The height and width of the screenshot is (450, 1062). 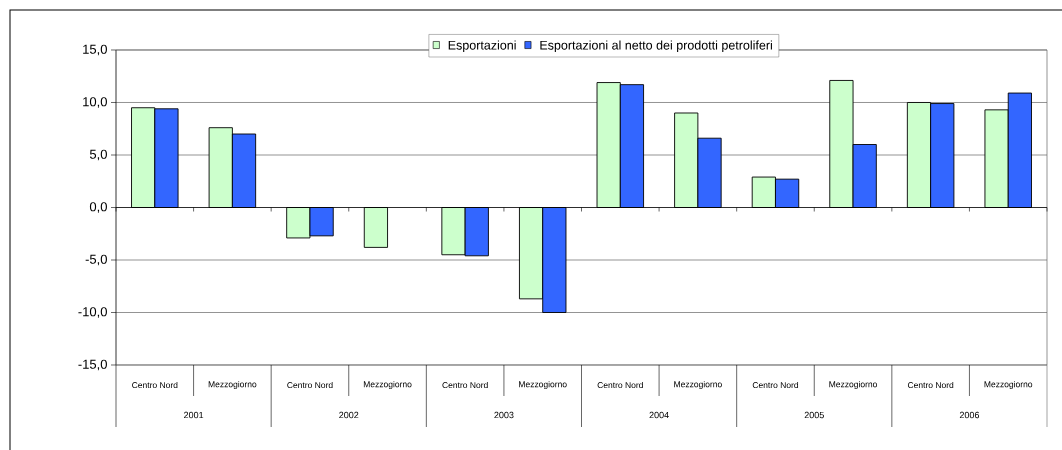 I want to click on y-tick-label: 0,0, so click(x=98, y=207).